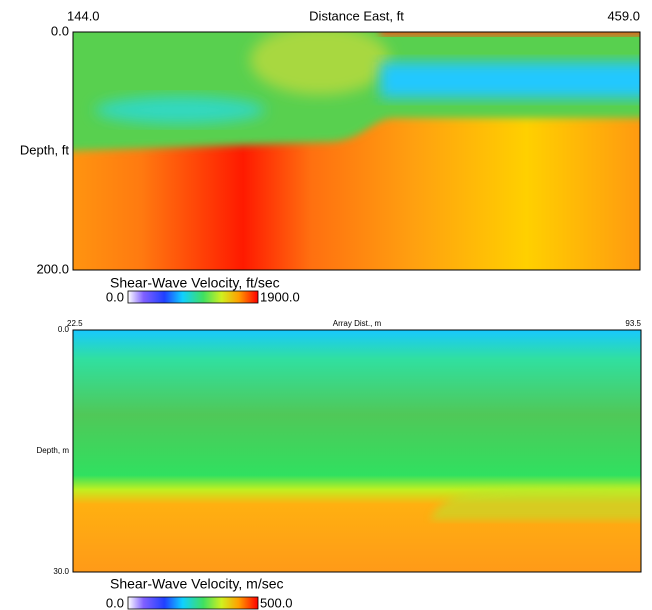 This screenshot has height=610, width=652. Describe the element at coordinates (276, 602) in the screenshot. I see `colorbar-tick-label: 500.0` at that location.